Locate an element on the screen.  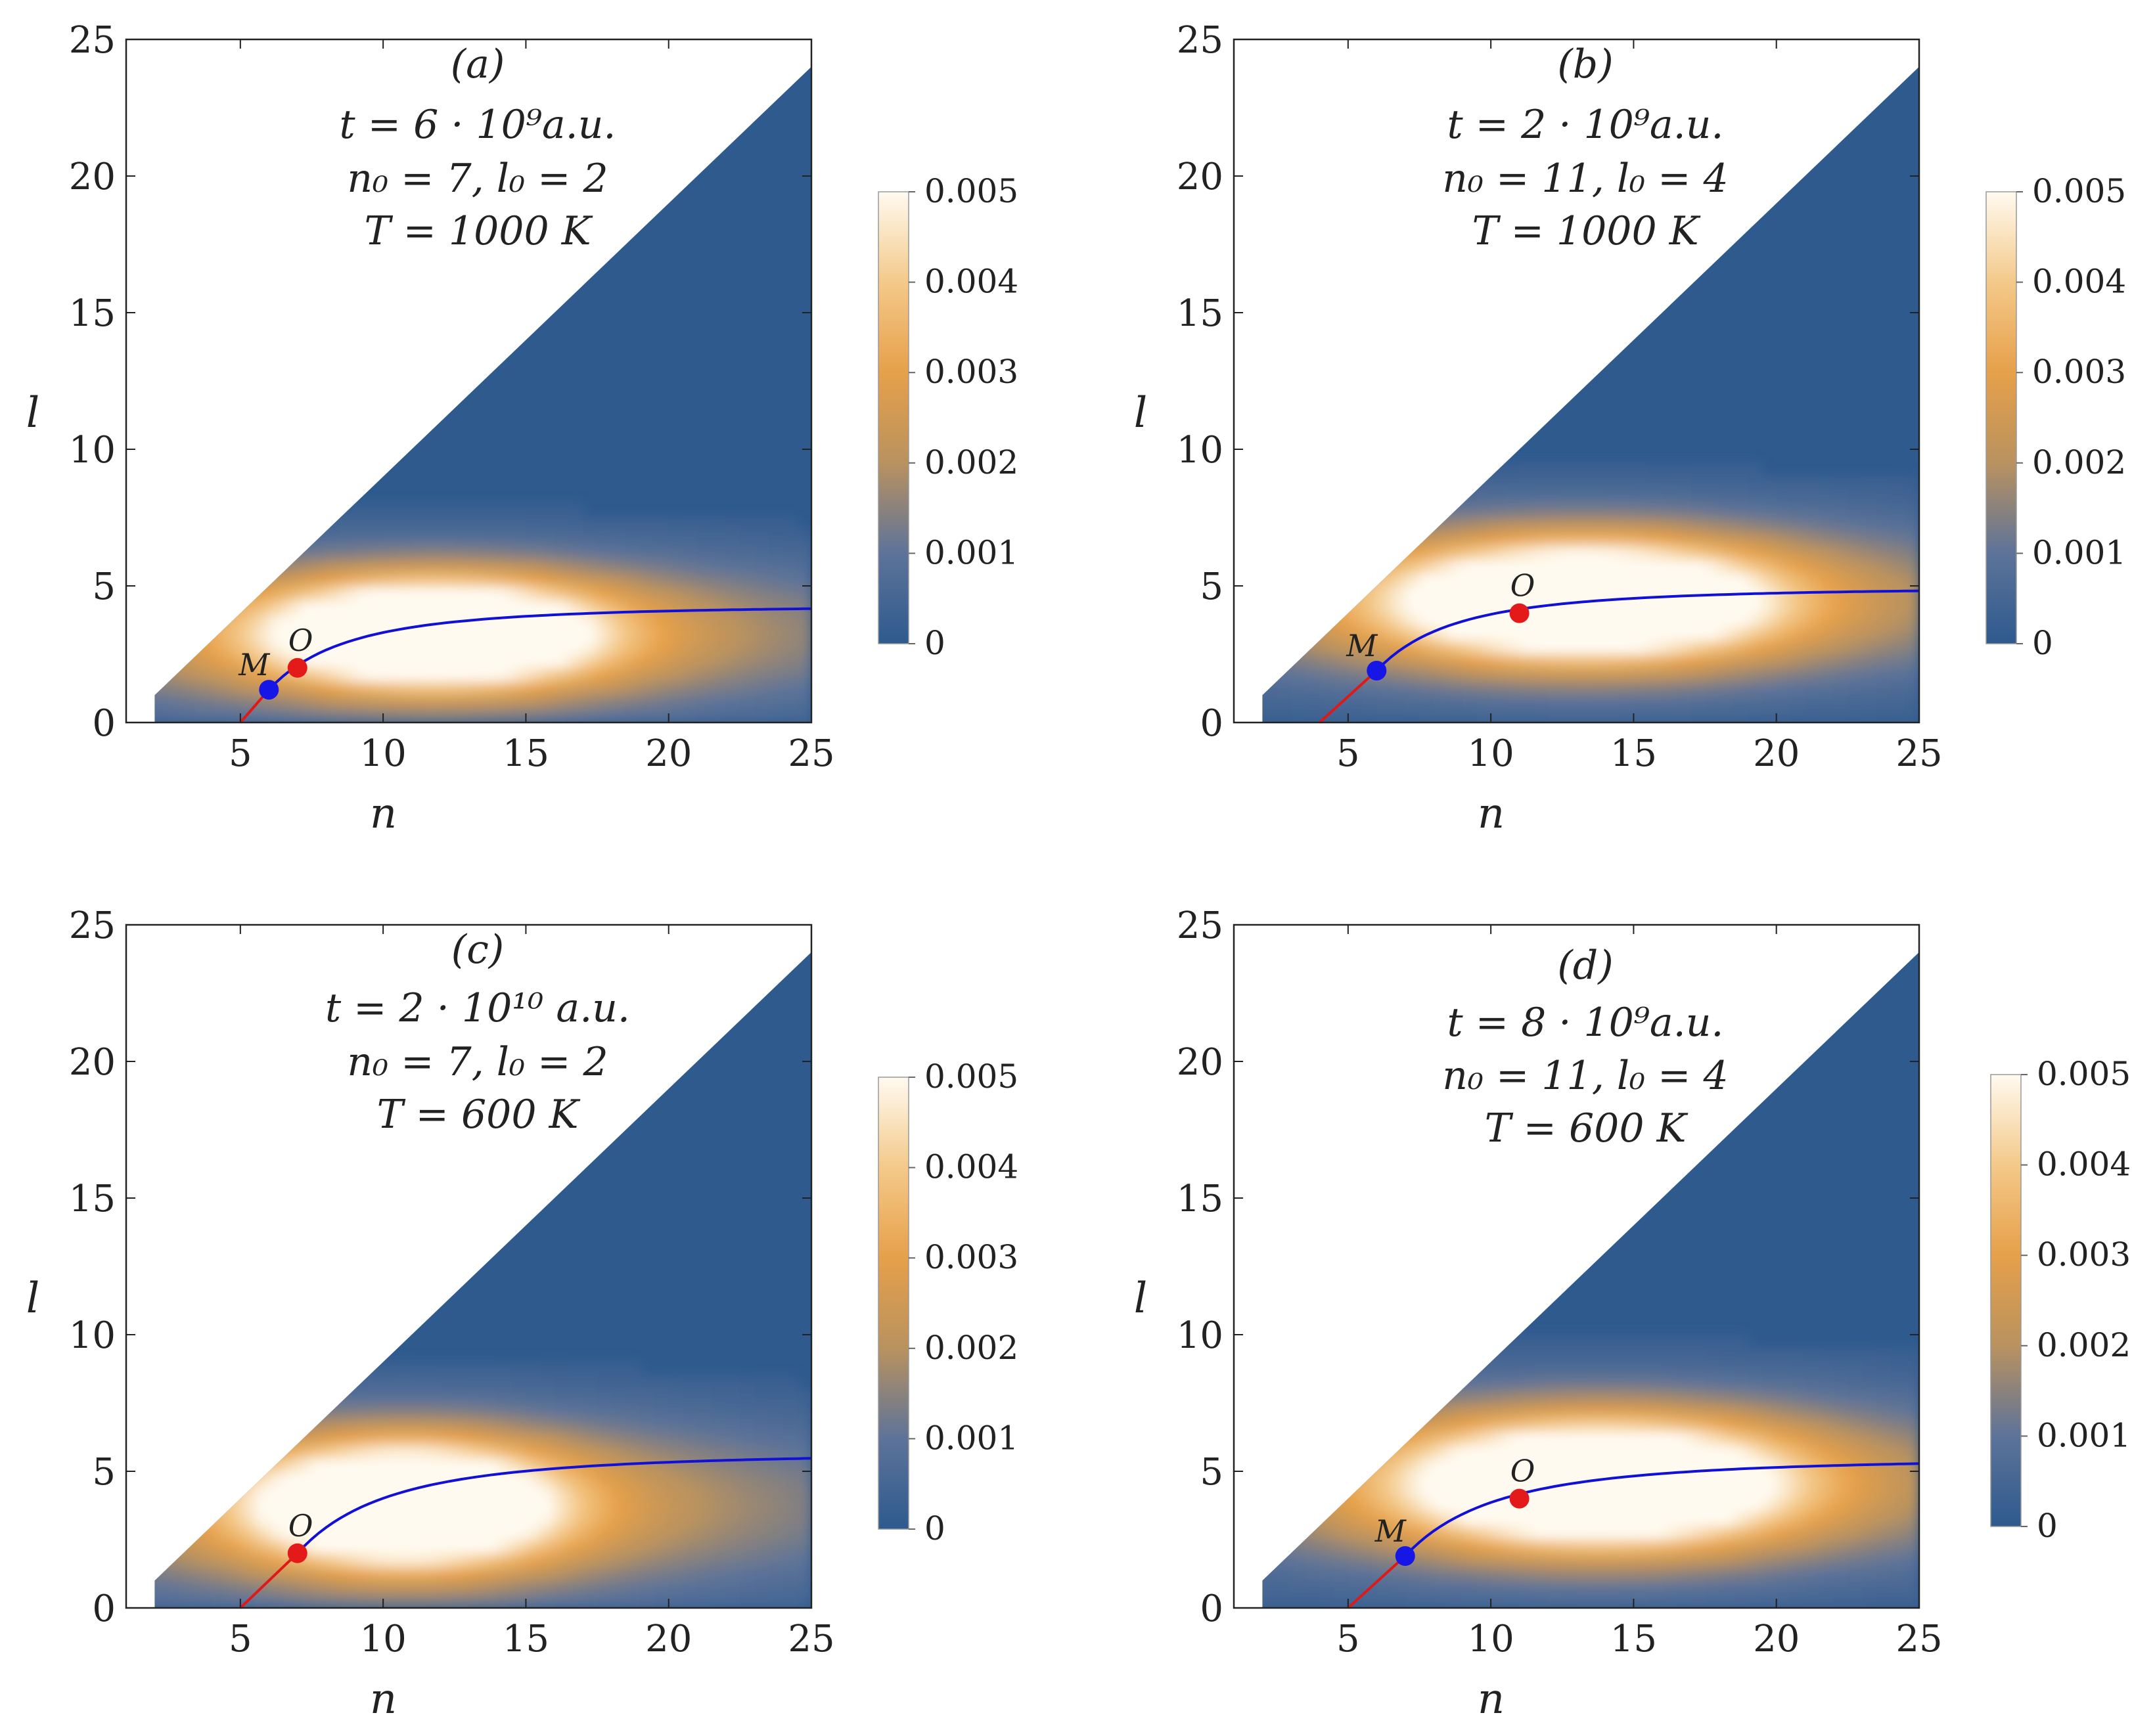
red-line is located at coordinates (1348, 696).